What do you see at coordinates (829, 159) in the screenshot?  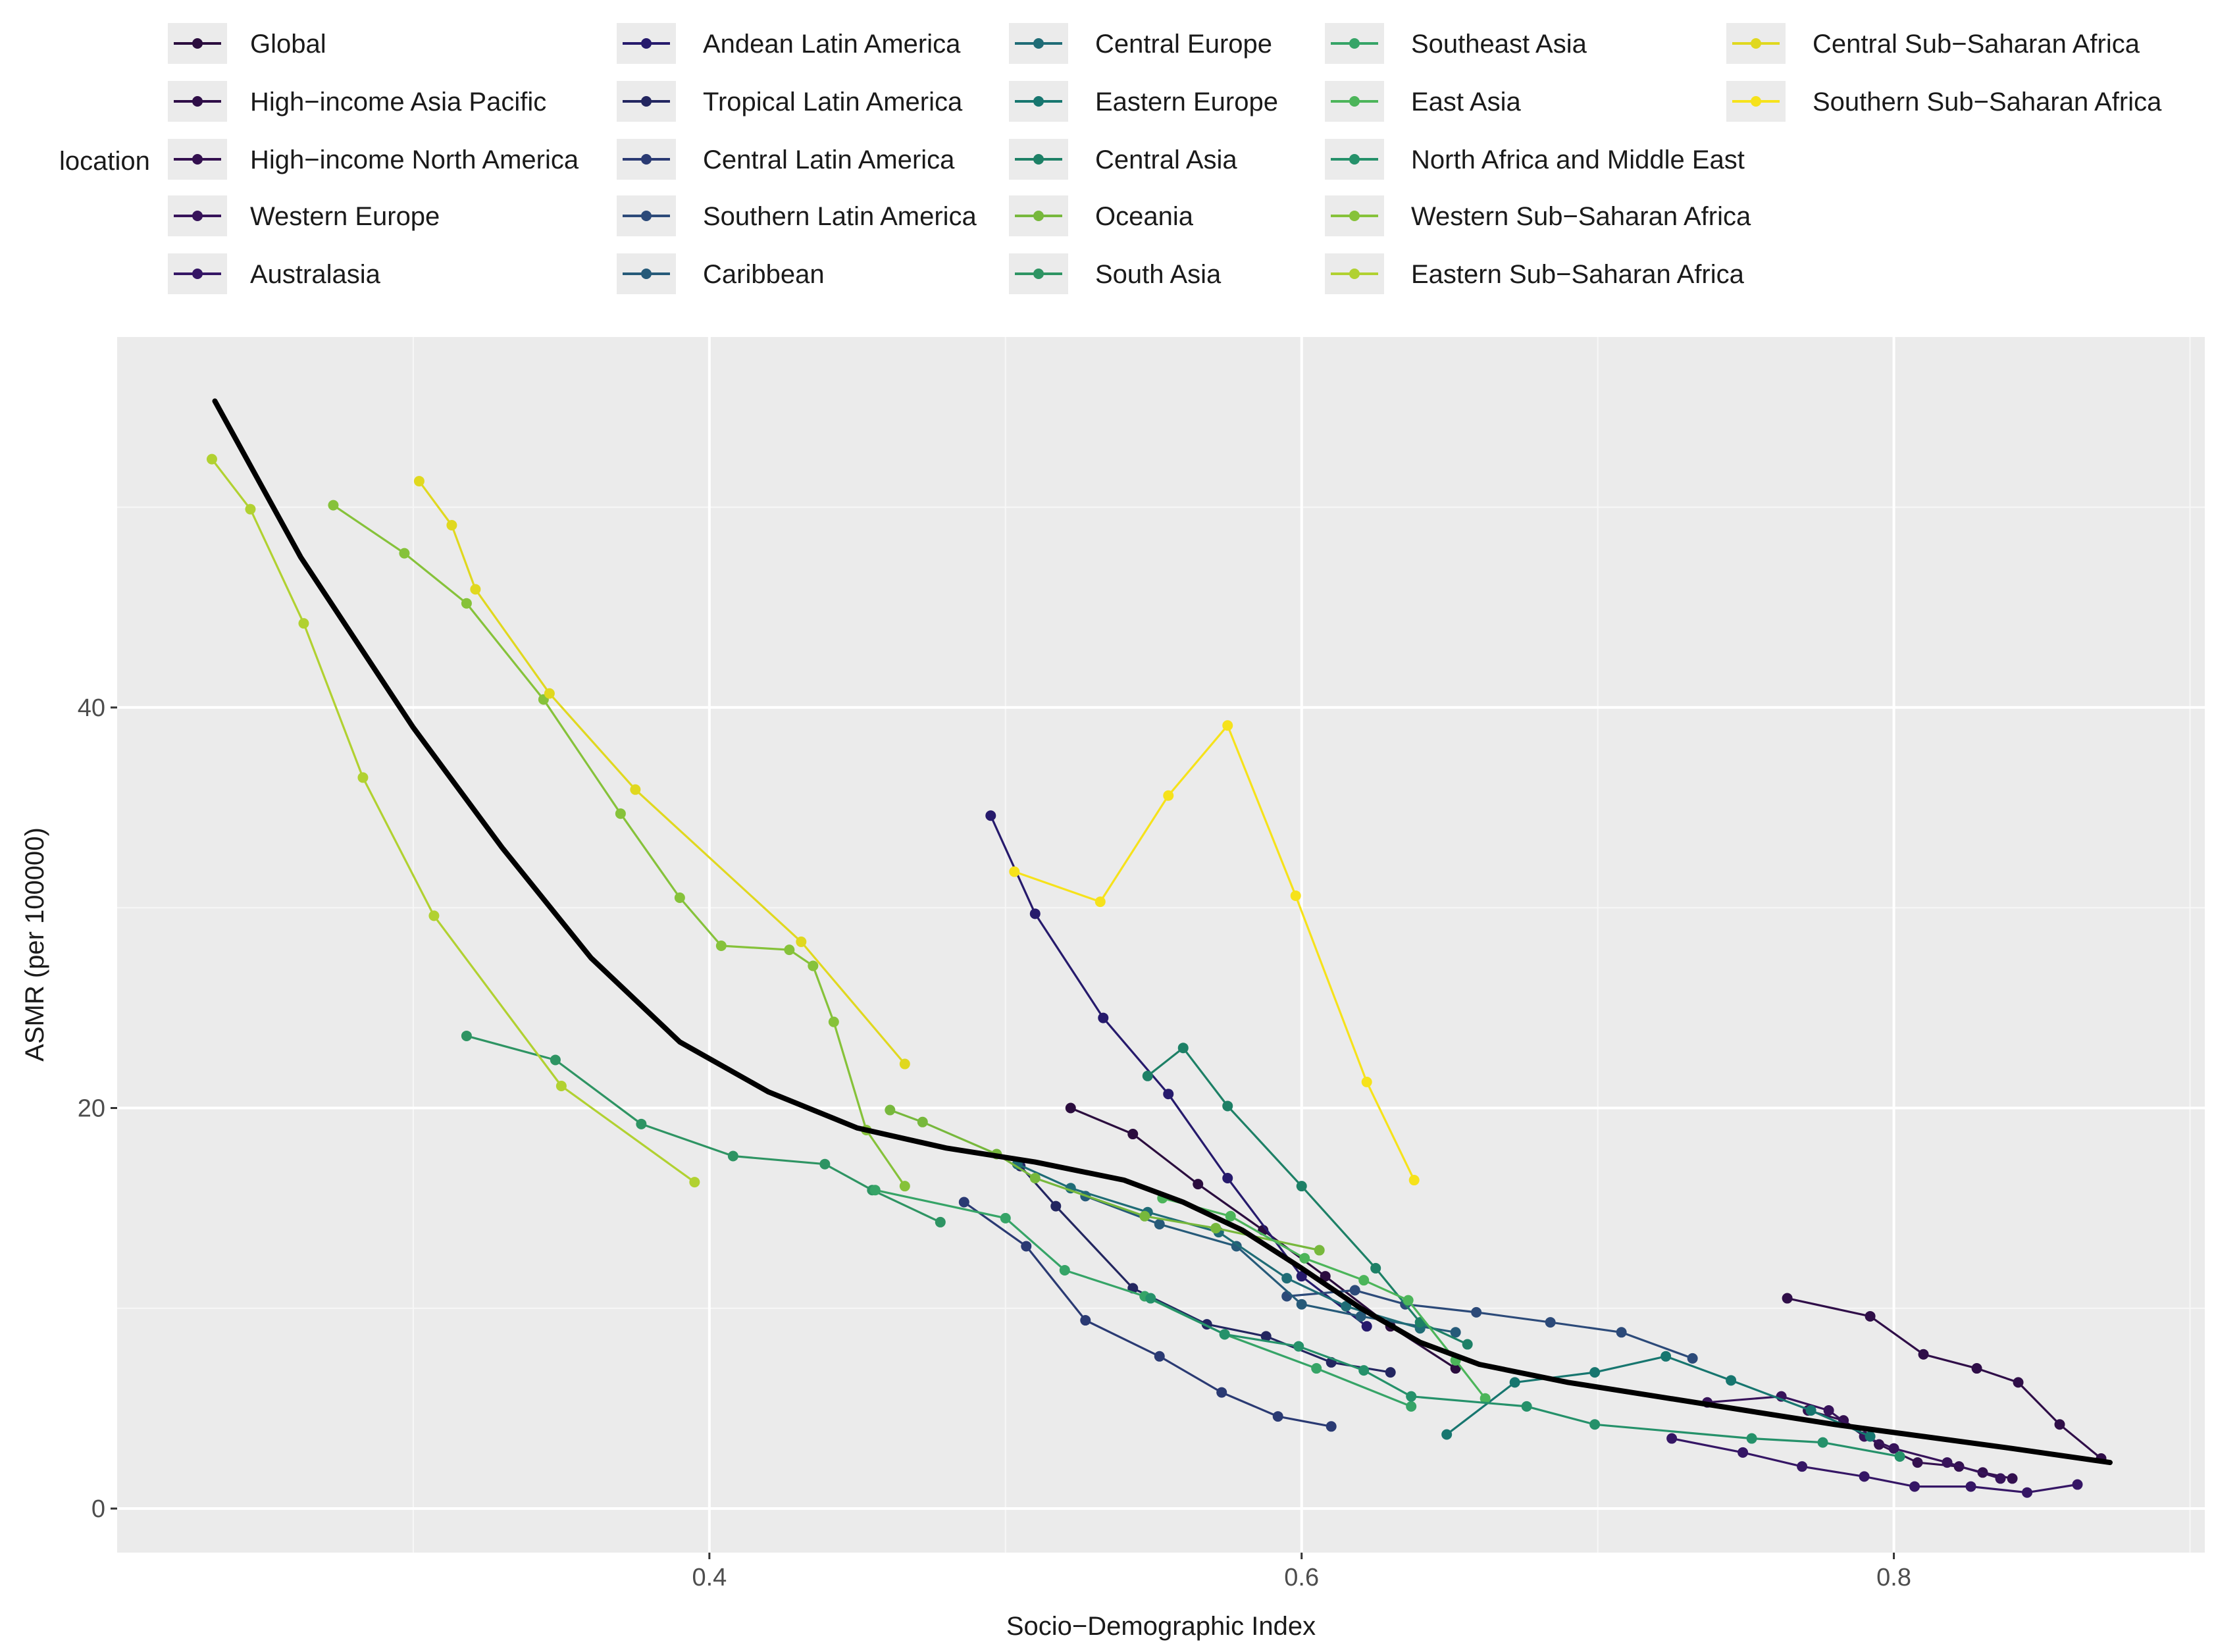 I see `legend-label: Central Latin America` at bounding box center [829, 159].